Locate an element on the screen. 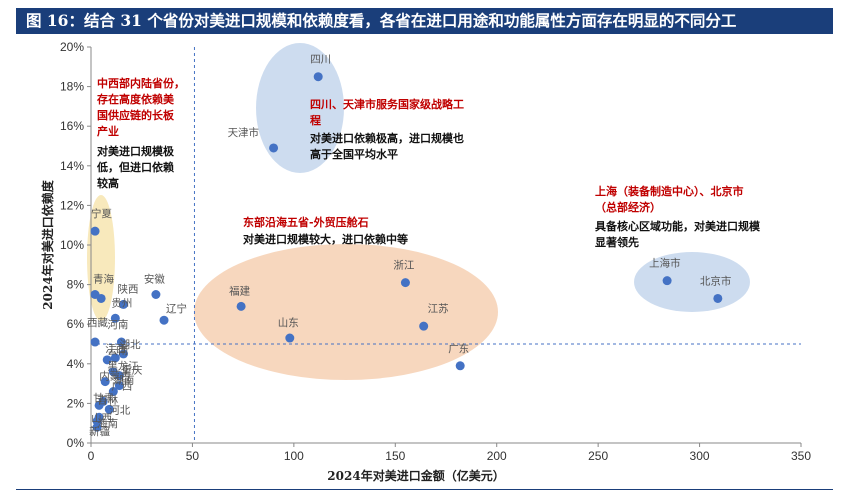  point-label: 浙江 is located at coordinates (403, 266).